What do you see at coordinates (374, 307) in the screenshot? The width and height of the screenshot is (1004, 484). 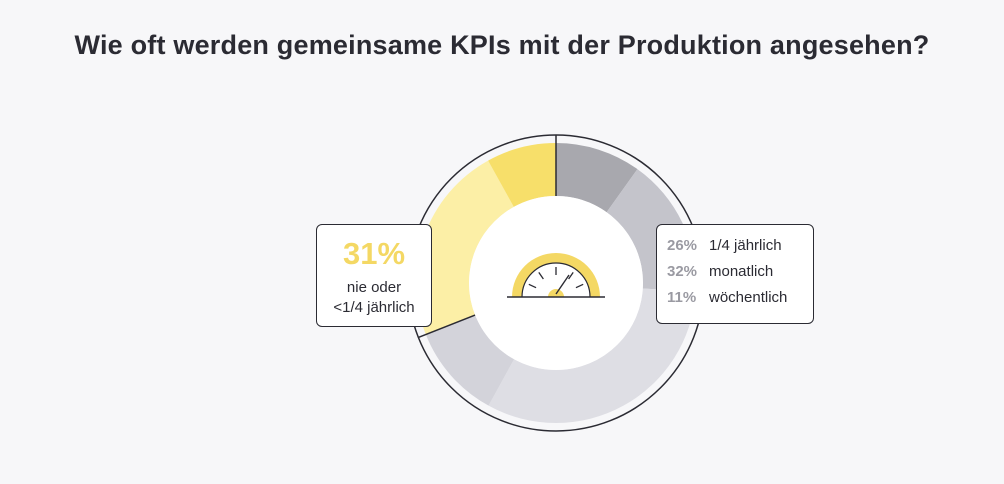 I see `highlight-label-line2: <1/4 jährlich` at bounding box center [374, 307].